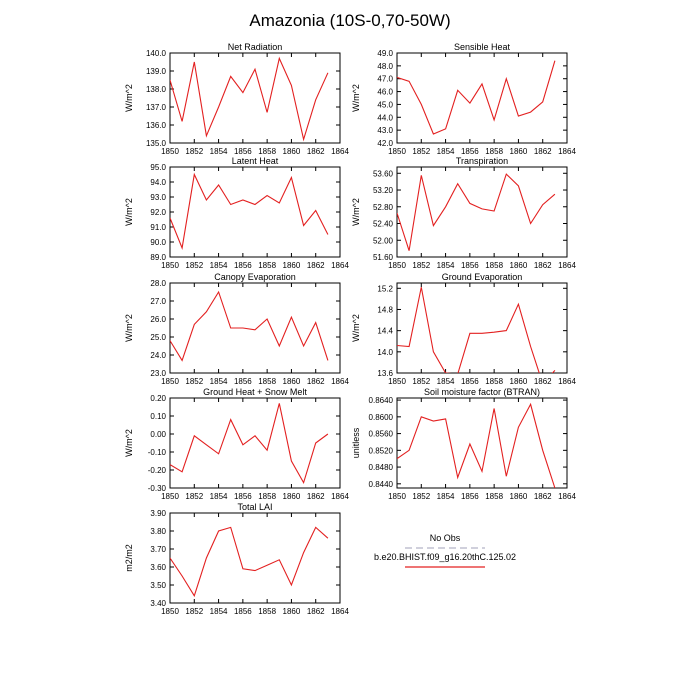  I want to click on y-tick-label: 89.0, so click(158, 257).